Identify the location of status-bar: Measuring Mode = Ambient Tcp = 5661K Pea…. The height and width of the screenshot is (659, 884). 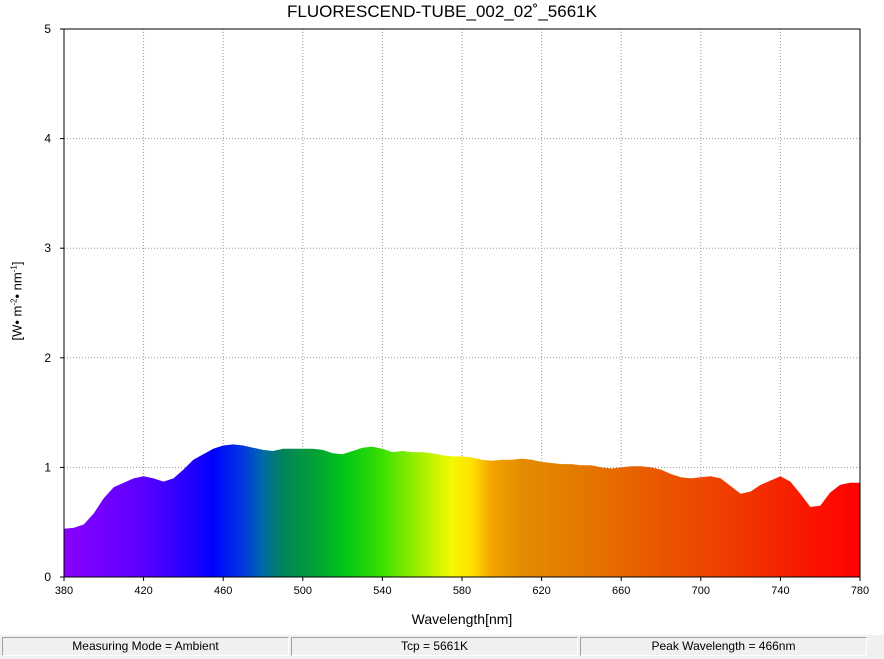
(442, 647).